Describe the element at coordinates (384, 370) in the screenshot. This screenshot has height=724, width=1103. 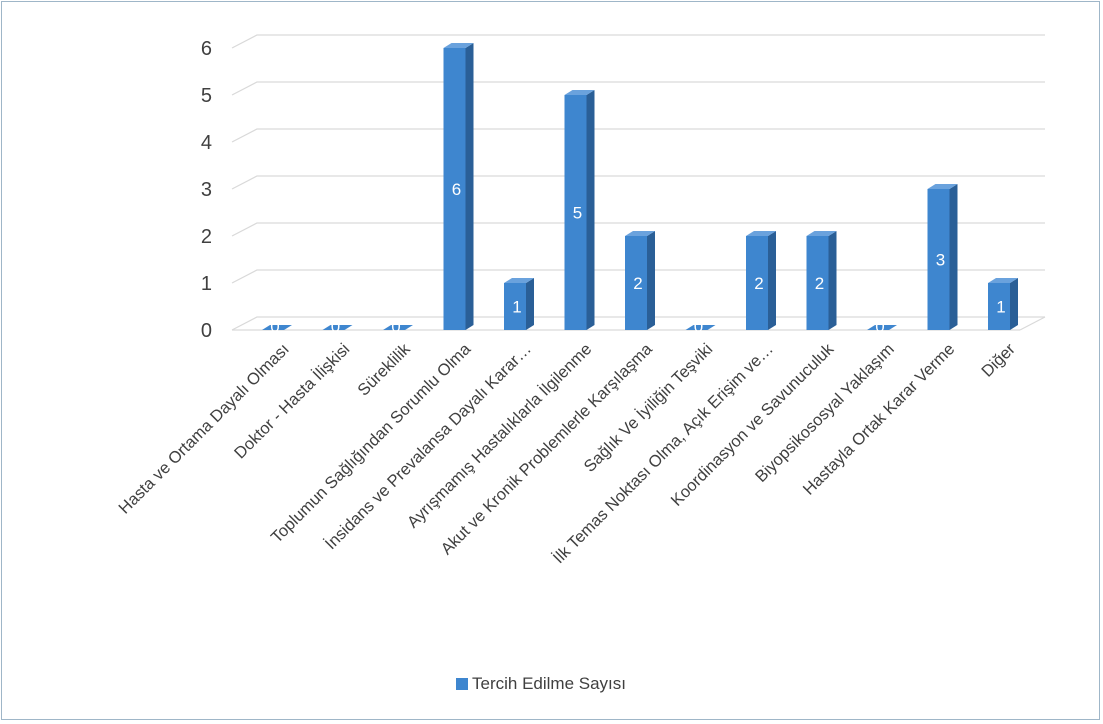
I see `x-tick-label: Süreklilik` at that location.